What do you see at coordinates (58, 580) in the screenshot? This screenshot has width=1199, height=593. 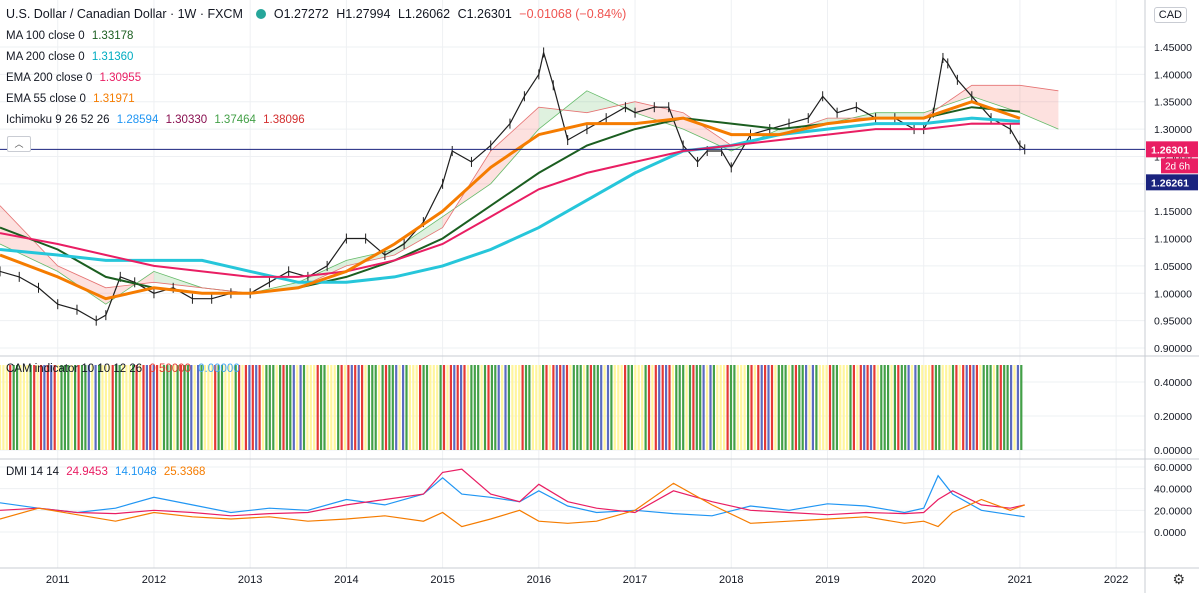 I see `x-tick-label: 2011` at bounding box center [58, 580].